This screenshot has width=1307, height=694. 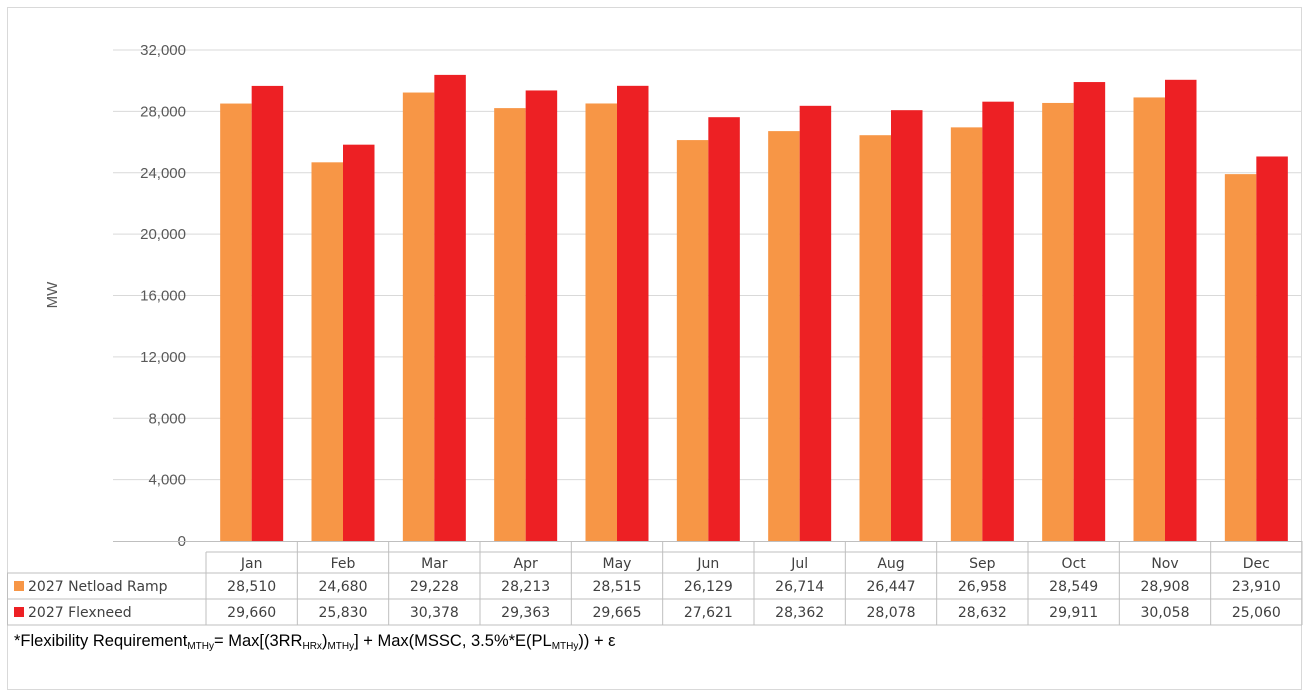 What do you see at coordinates (1073, 587) in the screenshot?
I see `data-label: 28,549` at bounding box center [1073, 587].